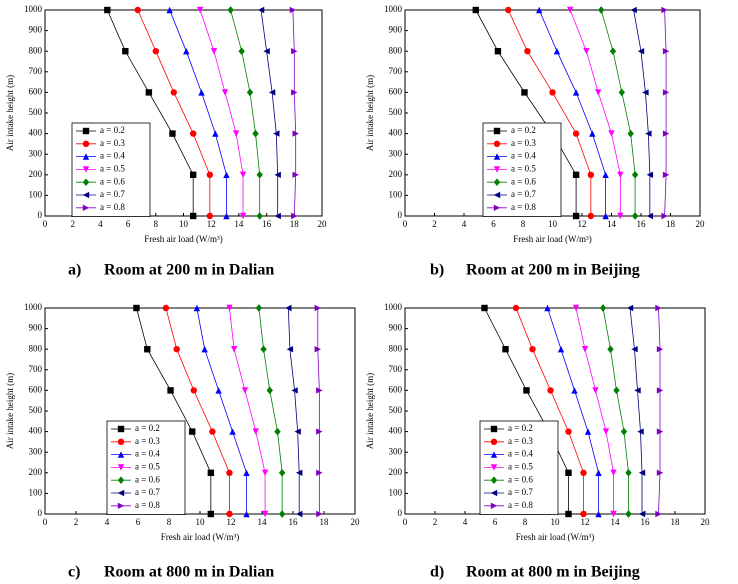 The image size is (738, 584). What do you see at coordinates (36, 410) in the screenshot?
I see `y-tick-label: 500` at bounding box center [36, 410].